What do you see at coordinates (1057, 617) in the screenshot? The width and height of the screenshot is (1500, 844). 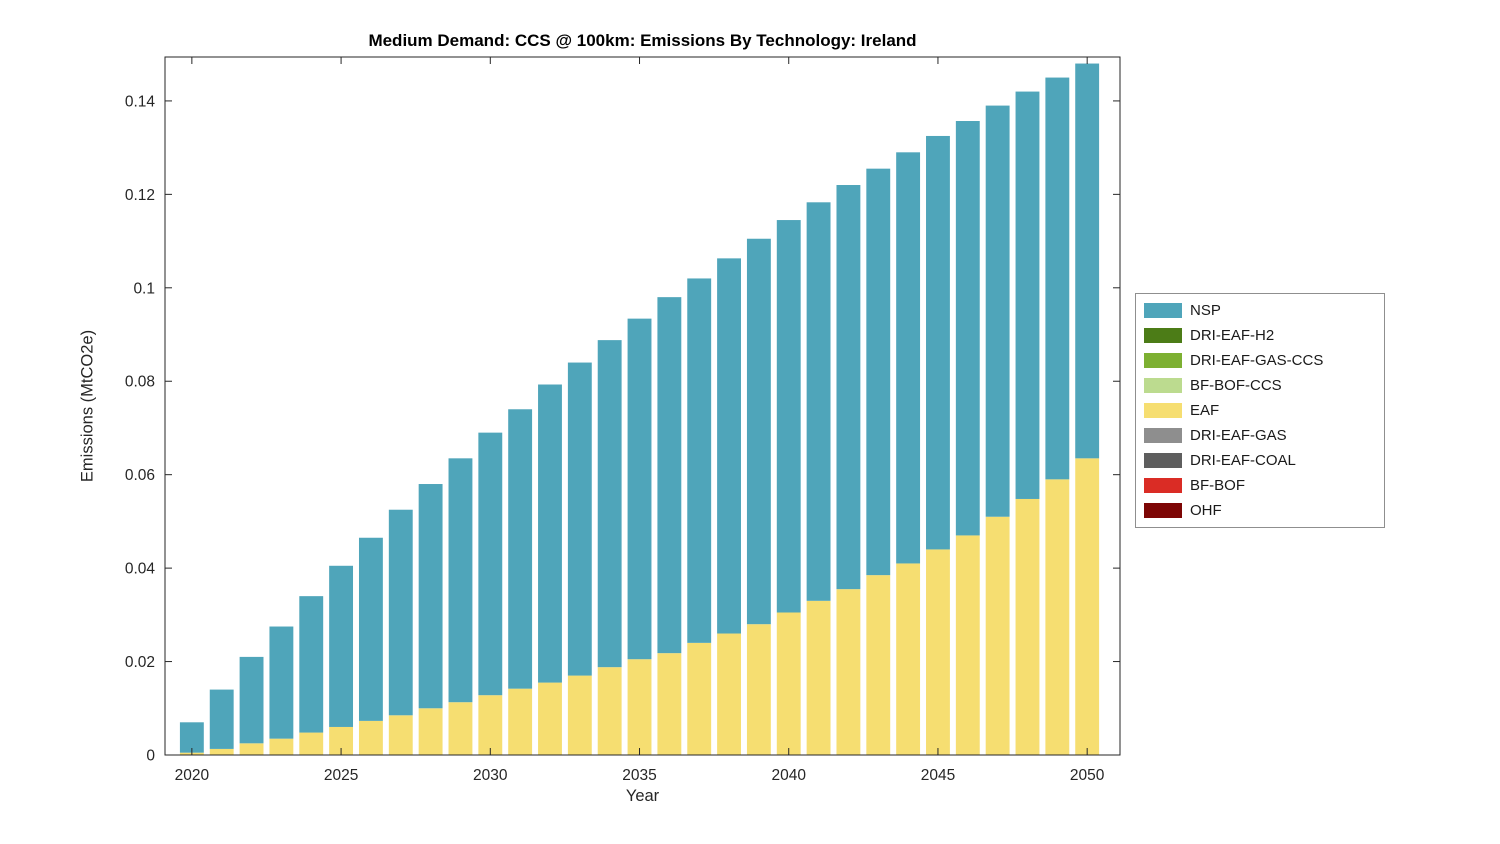 I see `bar-segment-eaf-2049` at bounding box center [1057, 617].